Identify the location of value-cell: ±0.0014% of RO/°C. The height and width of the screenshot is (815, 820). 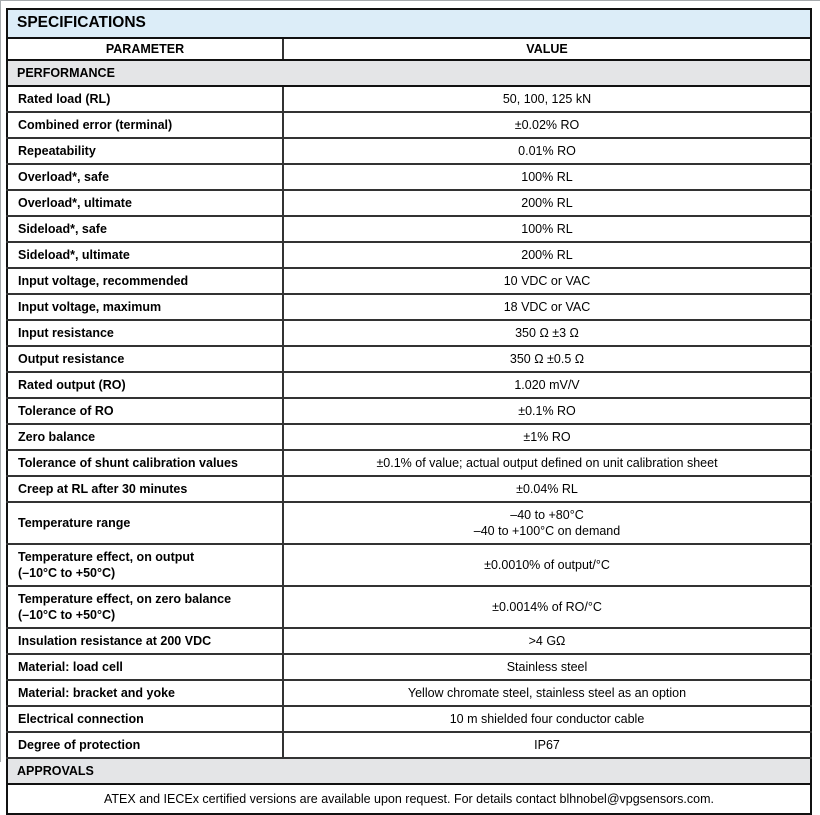
(547, 607).